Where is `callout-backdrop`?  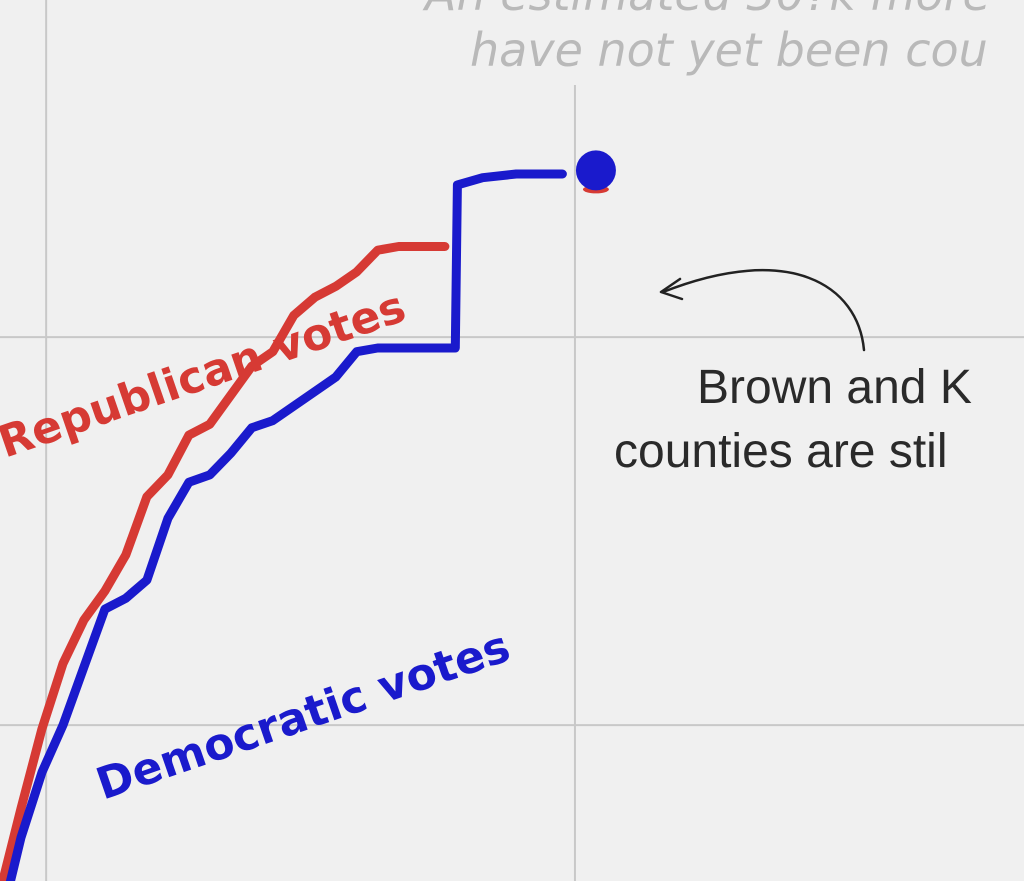 callout-backdrop is located at coordinates (857, 383).